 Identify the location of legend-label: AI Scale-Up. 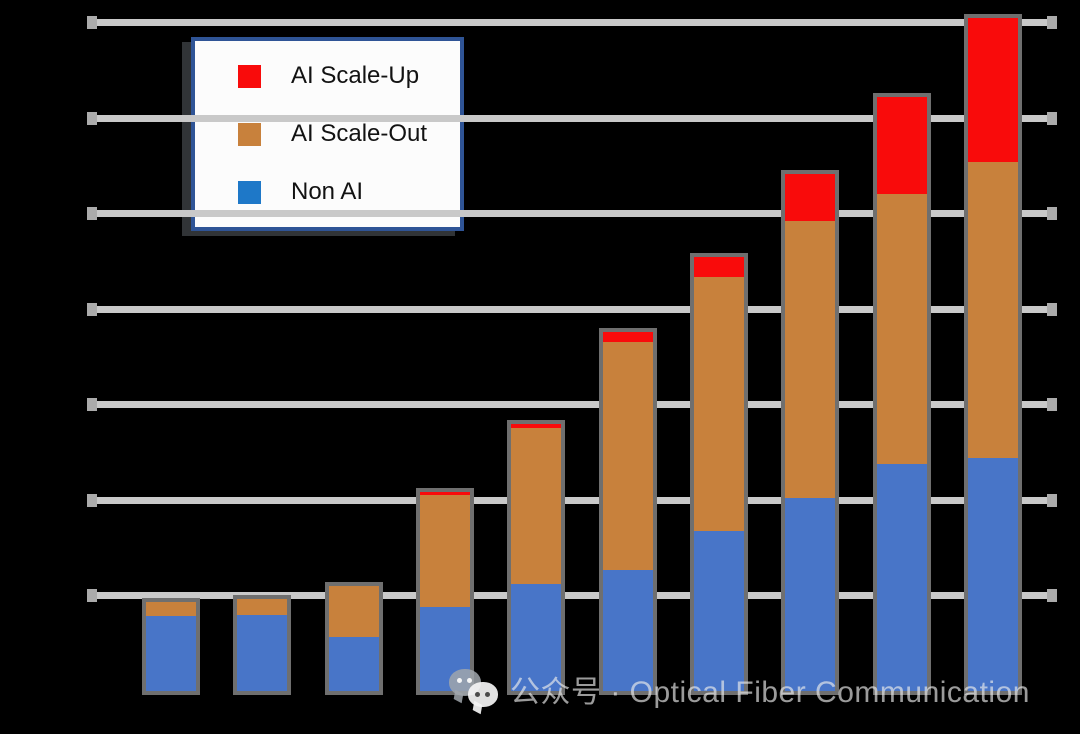
(355, 75).